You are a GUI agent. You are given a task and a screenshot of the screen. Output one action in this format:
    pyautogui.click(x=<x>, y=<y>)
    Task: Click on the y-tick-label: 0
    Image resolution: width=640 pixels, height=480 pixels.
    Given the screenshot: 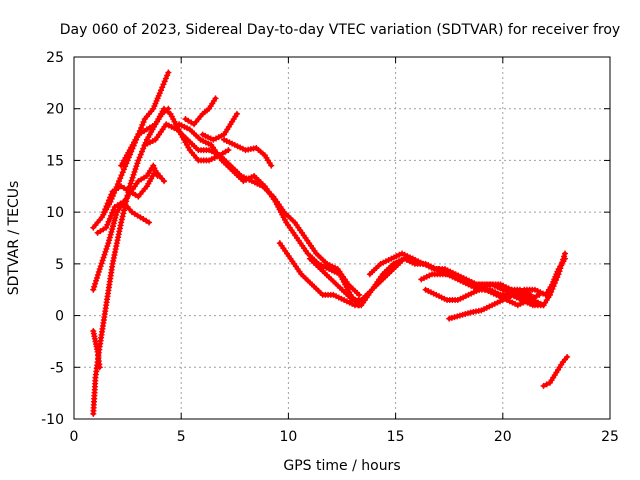 What is the action you would take?
    pyautogui.click(x=59, y=317)
    